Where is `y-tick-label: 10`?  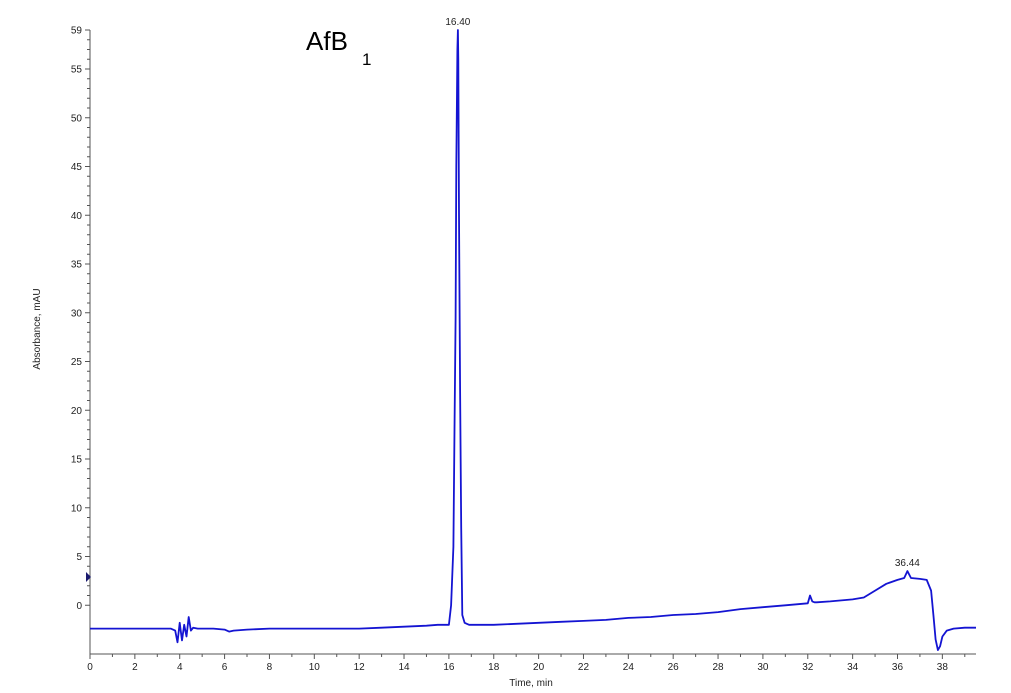 y-tick-label: 10 is located at coordinates (77, 508).